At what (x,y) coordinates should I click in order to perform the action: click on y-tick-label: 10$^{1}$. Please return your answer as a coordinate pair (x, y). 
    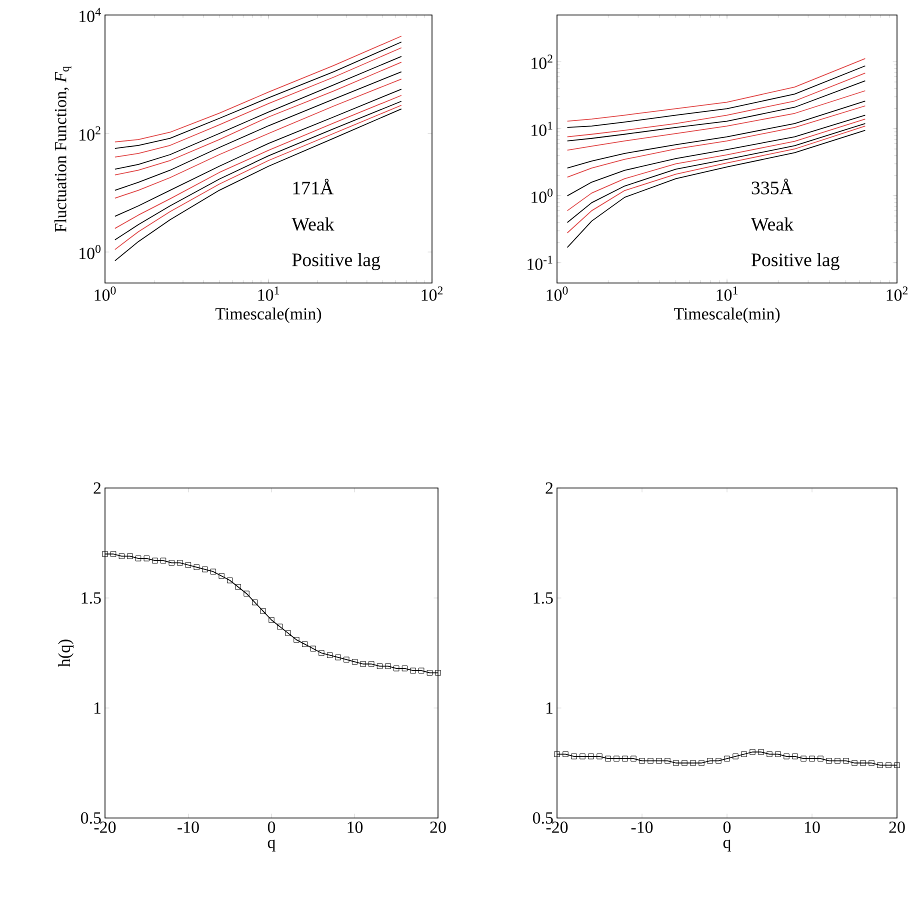
    Looking at the image, I should click on (542, 129).